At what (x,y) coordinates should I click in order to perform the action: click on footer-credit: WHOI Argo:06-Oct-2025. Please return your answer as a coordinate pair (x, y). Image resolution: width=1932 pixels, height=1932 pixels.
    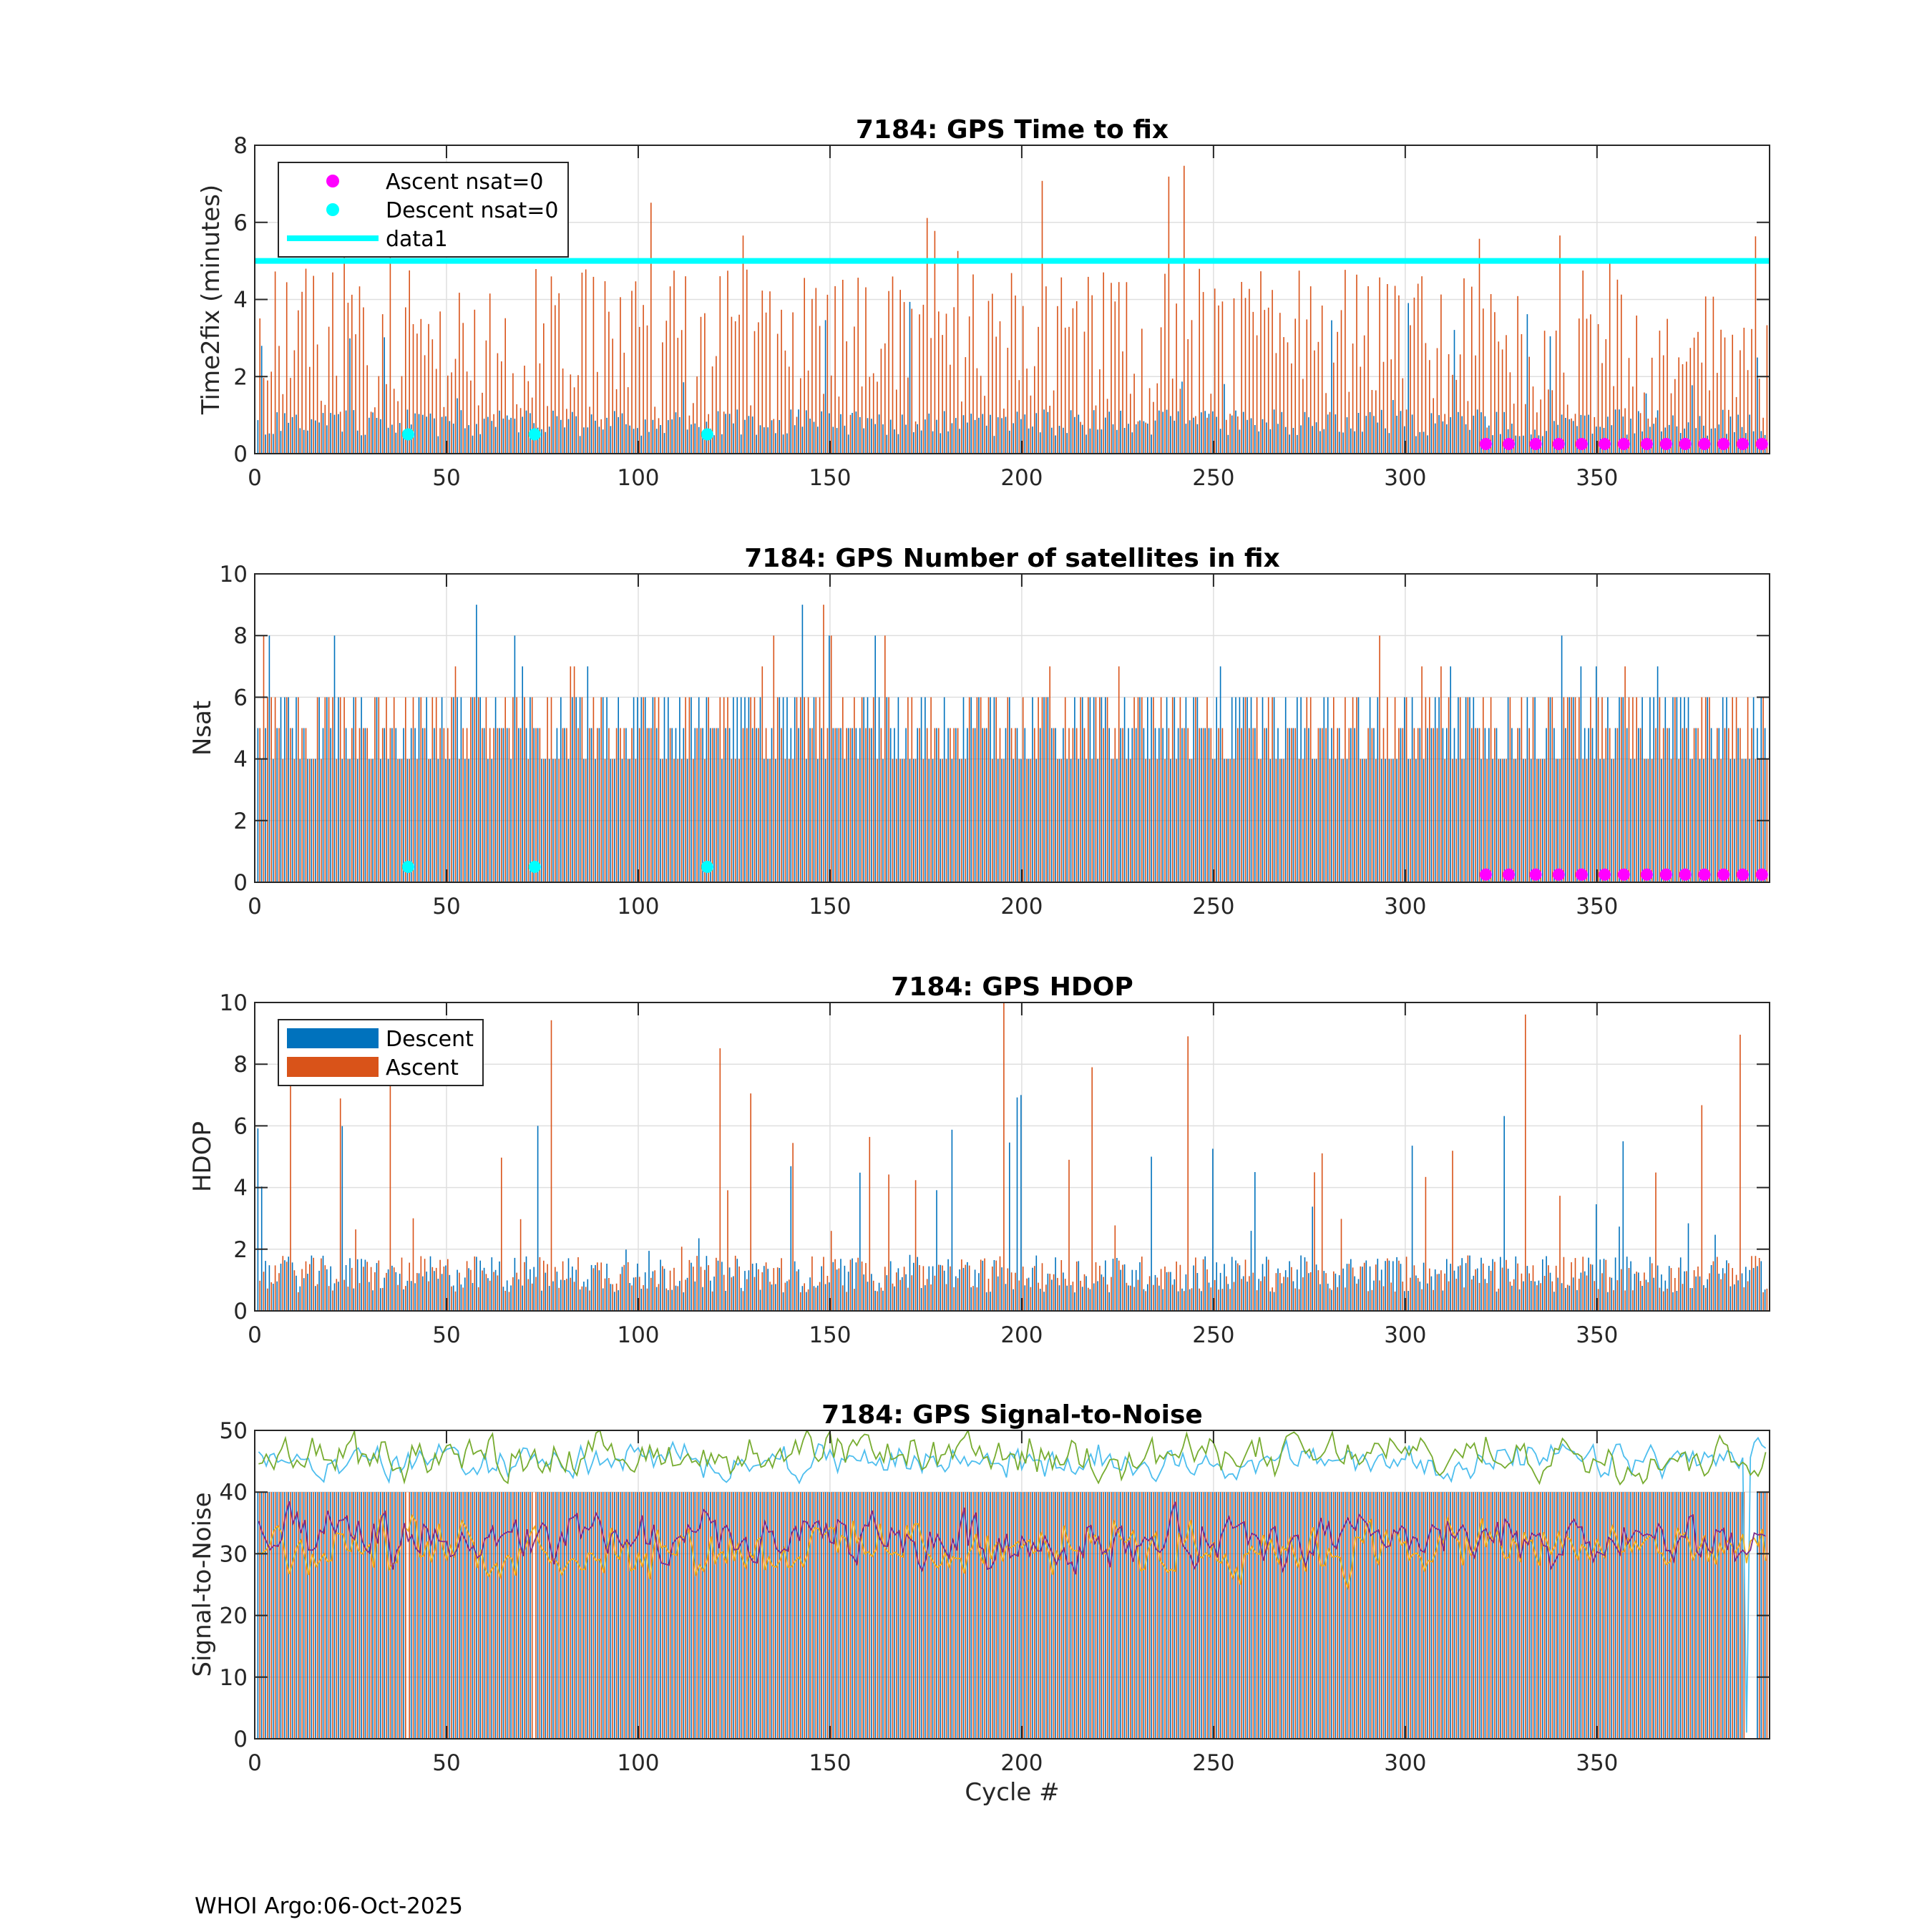
    Looking at the image, I should click on (329, 1906).